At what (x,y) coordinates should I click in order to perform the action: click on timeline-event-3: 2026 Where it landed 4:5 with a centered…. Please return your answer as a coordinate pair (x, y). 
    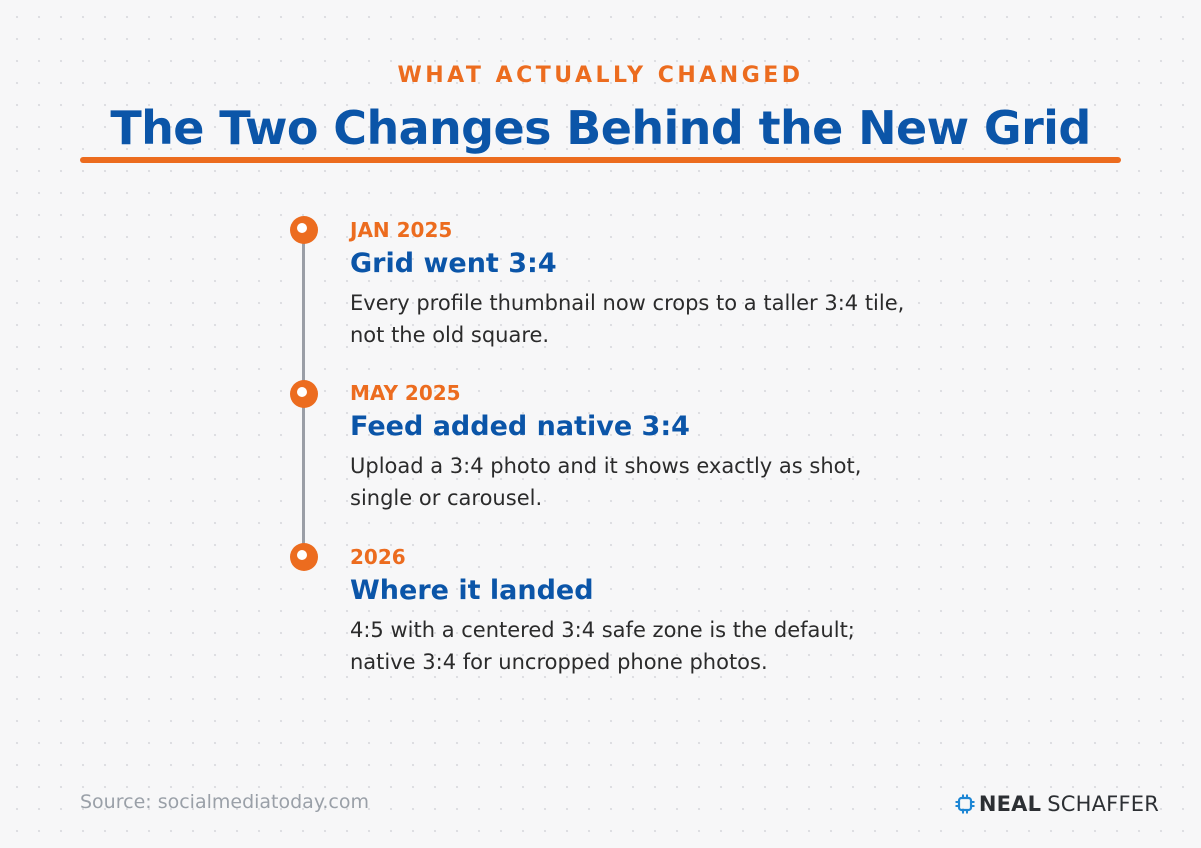
    Looking at the image, I should click on (630, 611).